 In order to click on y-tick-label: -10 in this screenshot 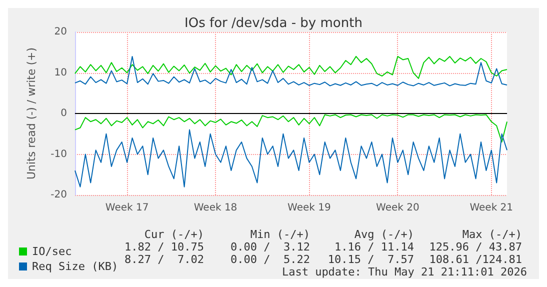, I will do `click(58, 154)`.